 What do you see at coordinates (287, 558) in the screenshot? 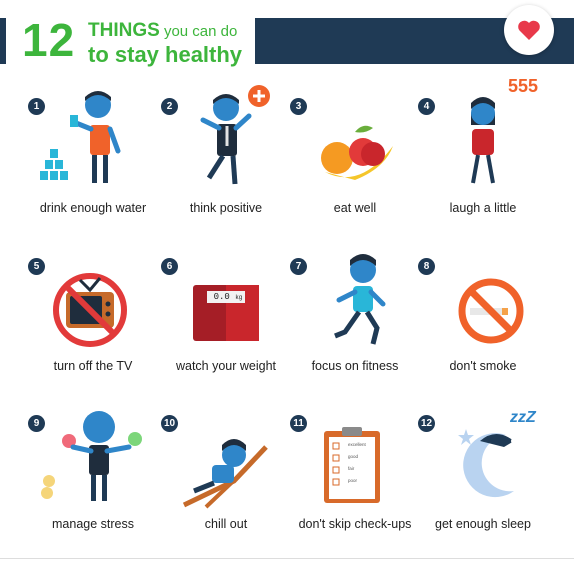
I see `bottom-divider` at bounding box center [287, 558].